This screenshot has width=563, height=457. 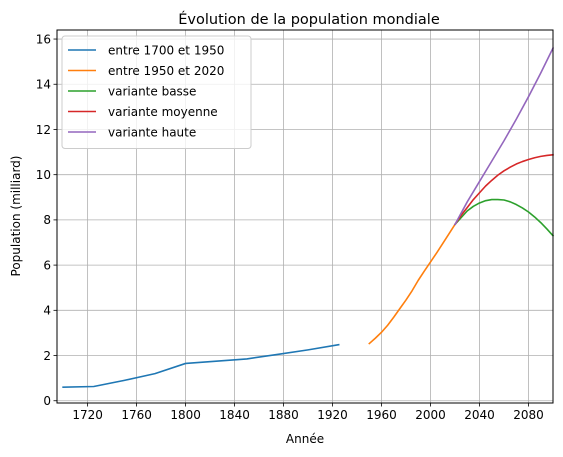 I want to click on y-axis-label: Population (milliard), so click(x=16, y=216).